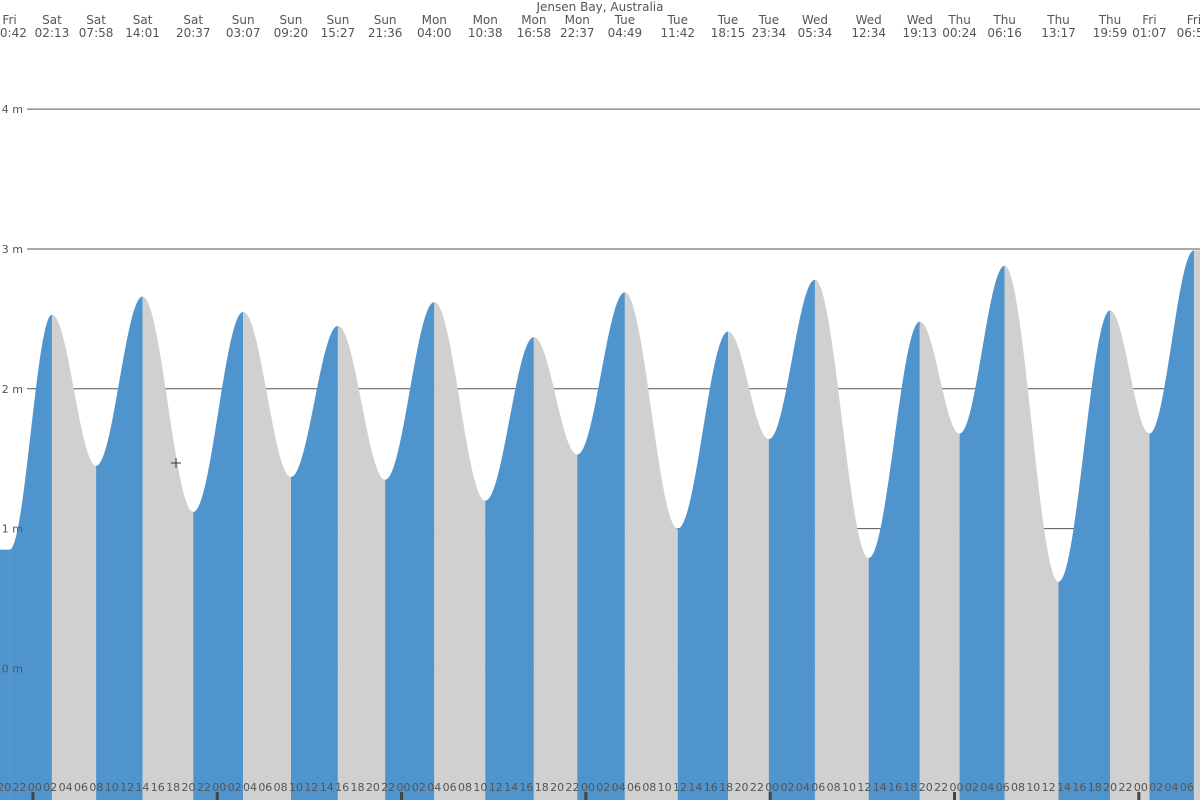 This screenshot has width=1200, height=800. Describe the element at coordinates (385, 20) in the screenshot. I see `extreme-day: Sun` at that location.